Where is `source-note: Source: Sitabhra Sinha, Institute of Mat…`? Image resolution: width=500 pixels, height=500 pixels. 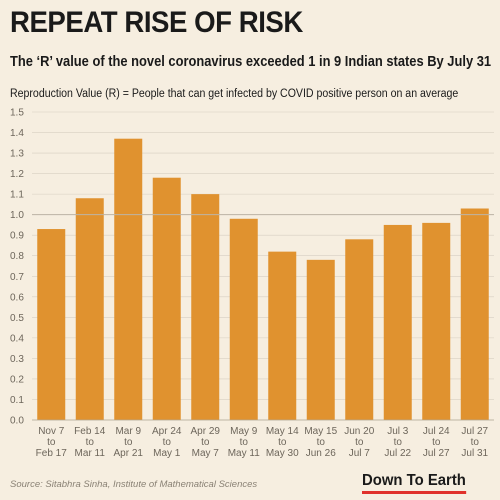 source-note: Source: Sitabhra Sinha, Institute of Mat… is located at coordinates (134, 484).